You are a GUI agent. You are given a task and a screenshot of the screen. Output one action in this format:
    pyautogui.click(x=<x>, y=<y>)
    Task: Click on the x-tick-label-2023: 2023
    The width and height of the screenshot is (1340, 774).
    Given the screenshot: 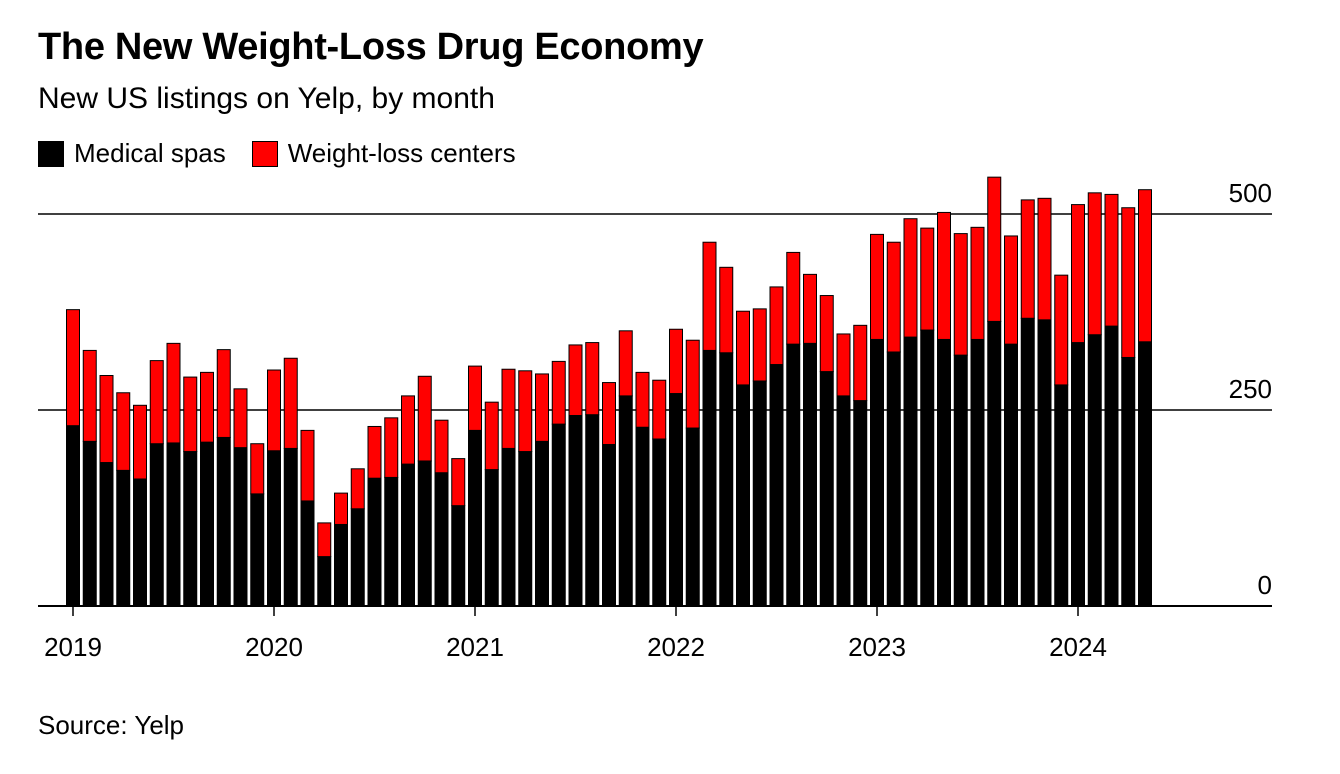 What is the action you would take?
    pyautogui.click(x=877, y=647)
    